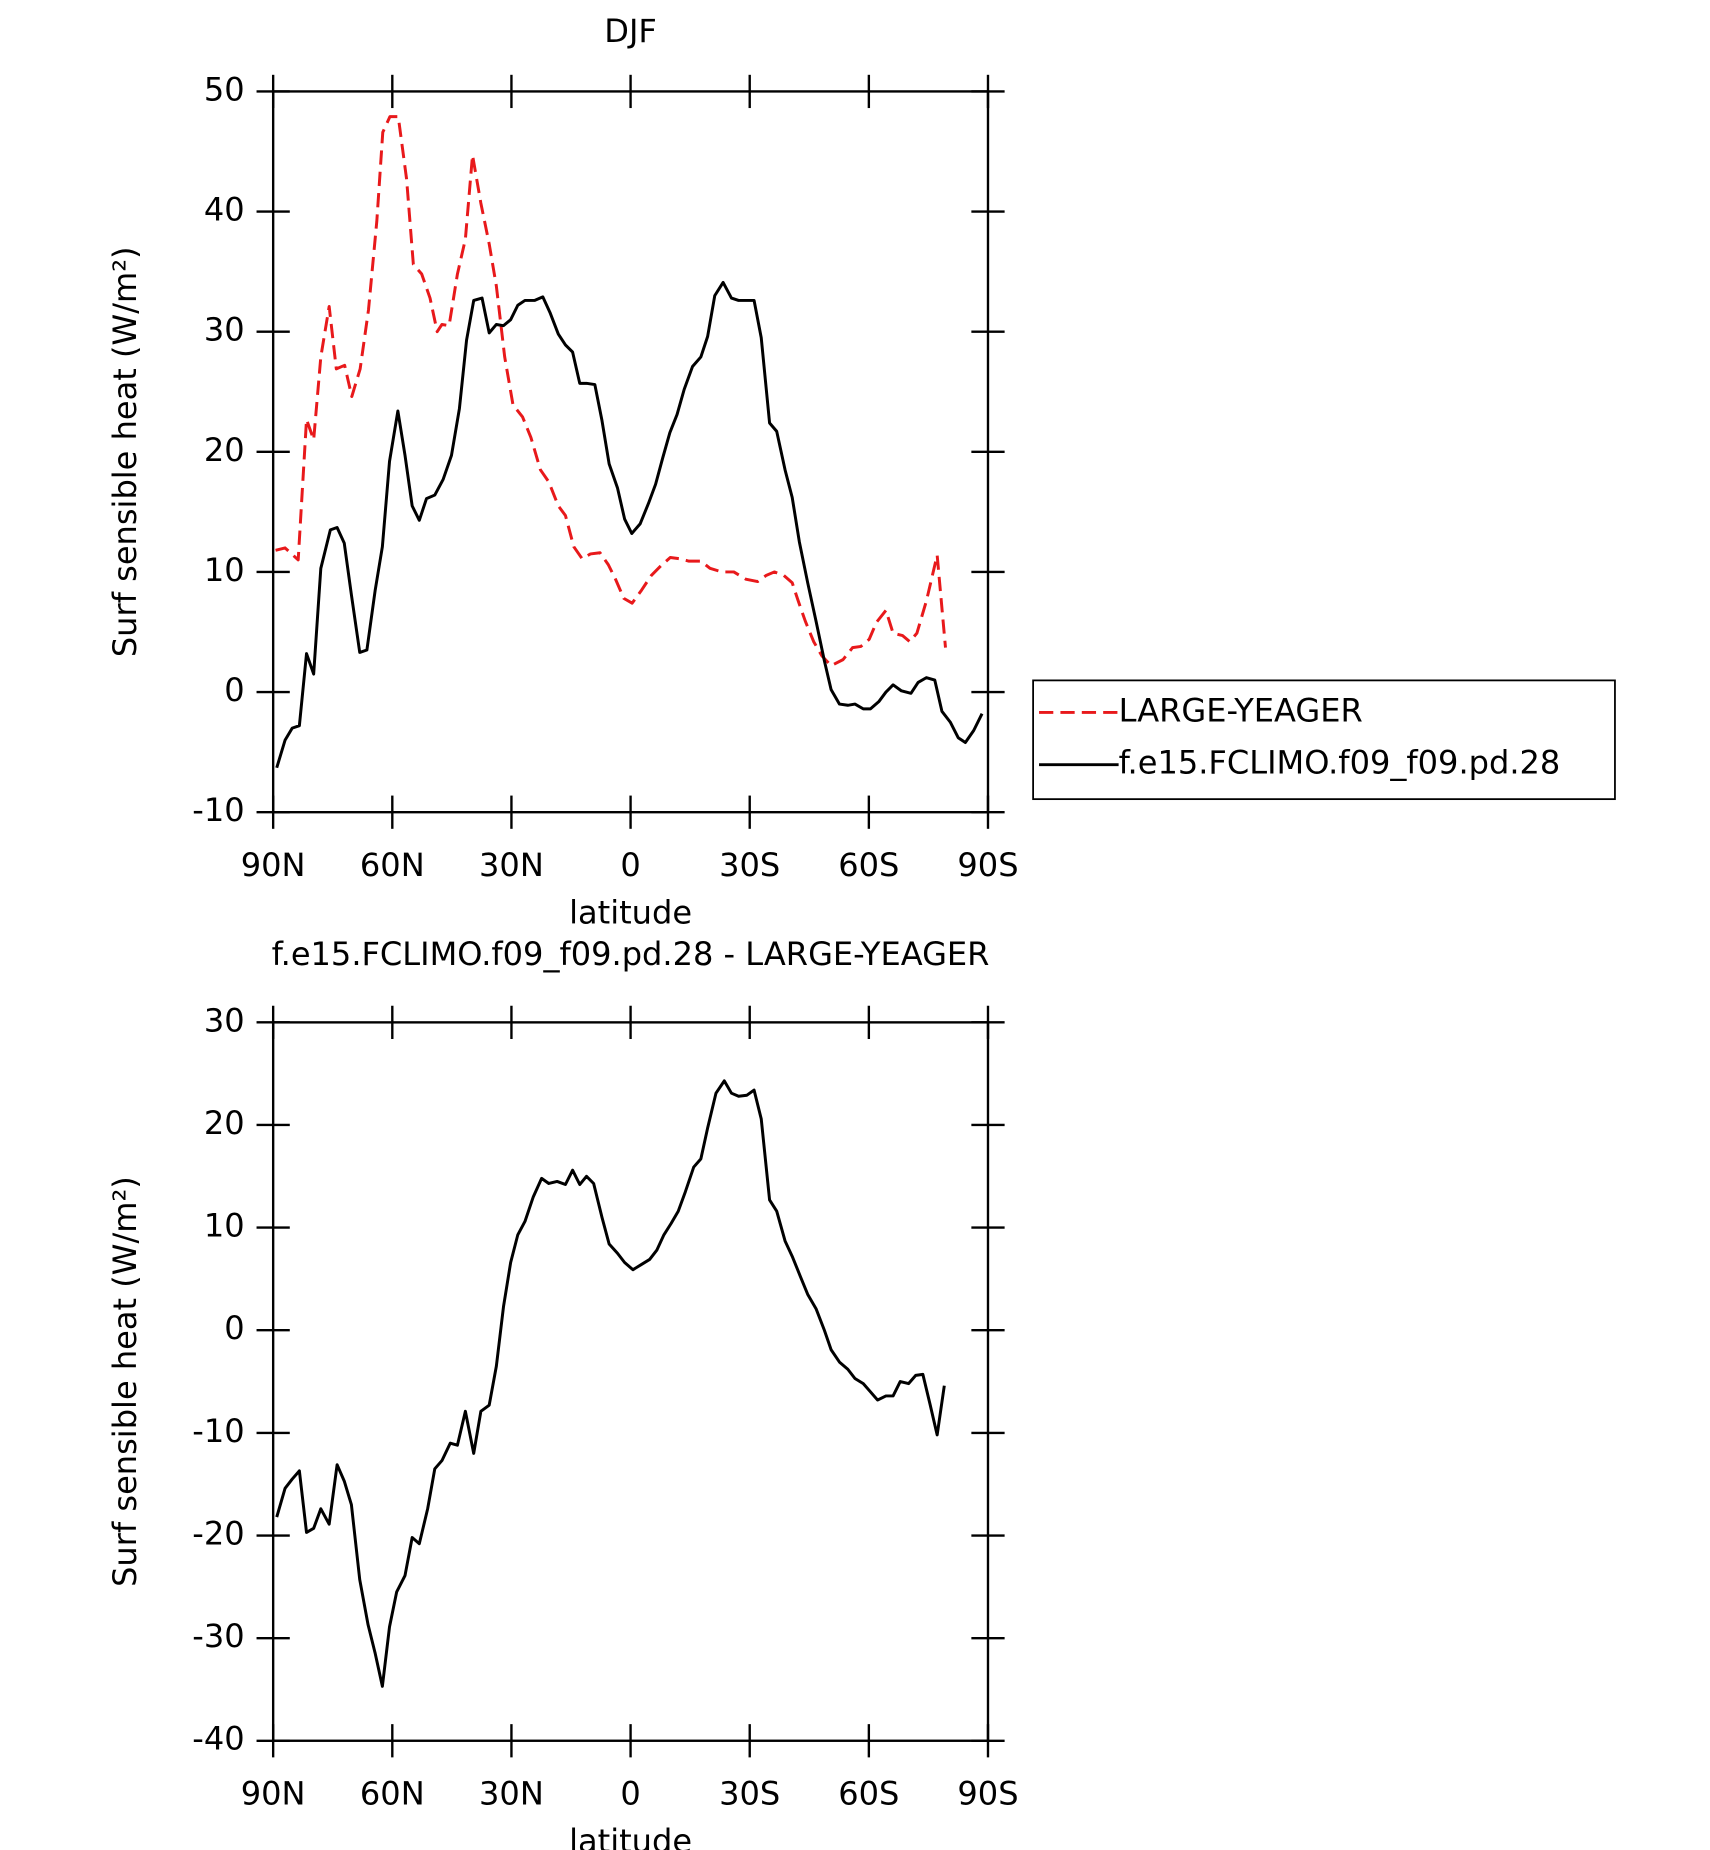  What do you see at coordinates (218, 1739) in the screenshot?
I see `y-tick-label: -40` at bounding box center [218, 1739].